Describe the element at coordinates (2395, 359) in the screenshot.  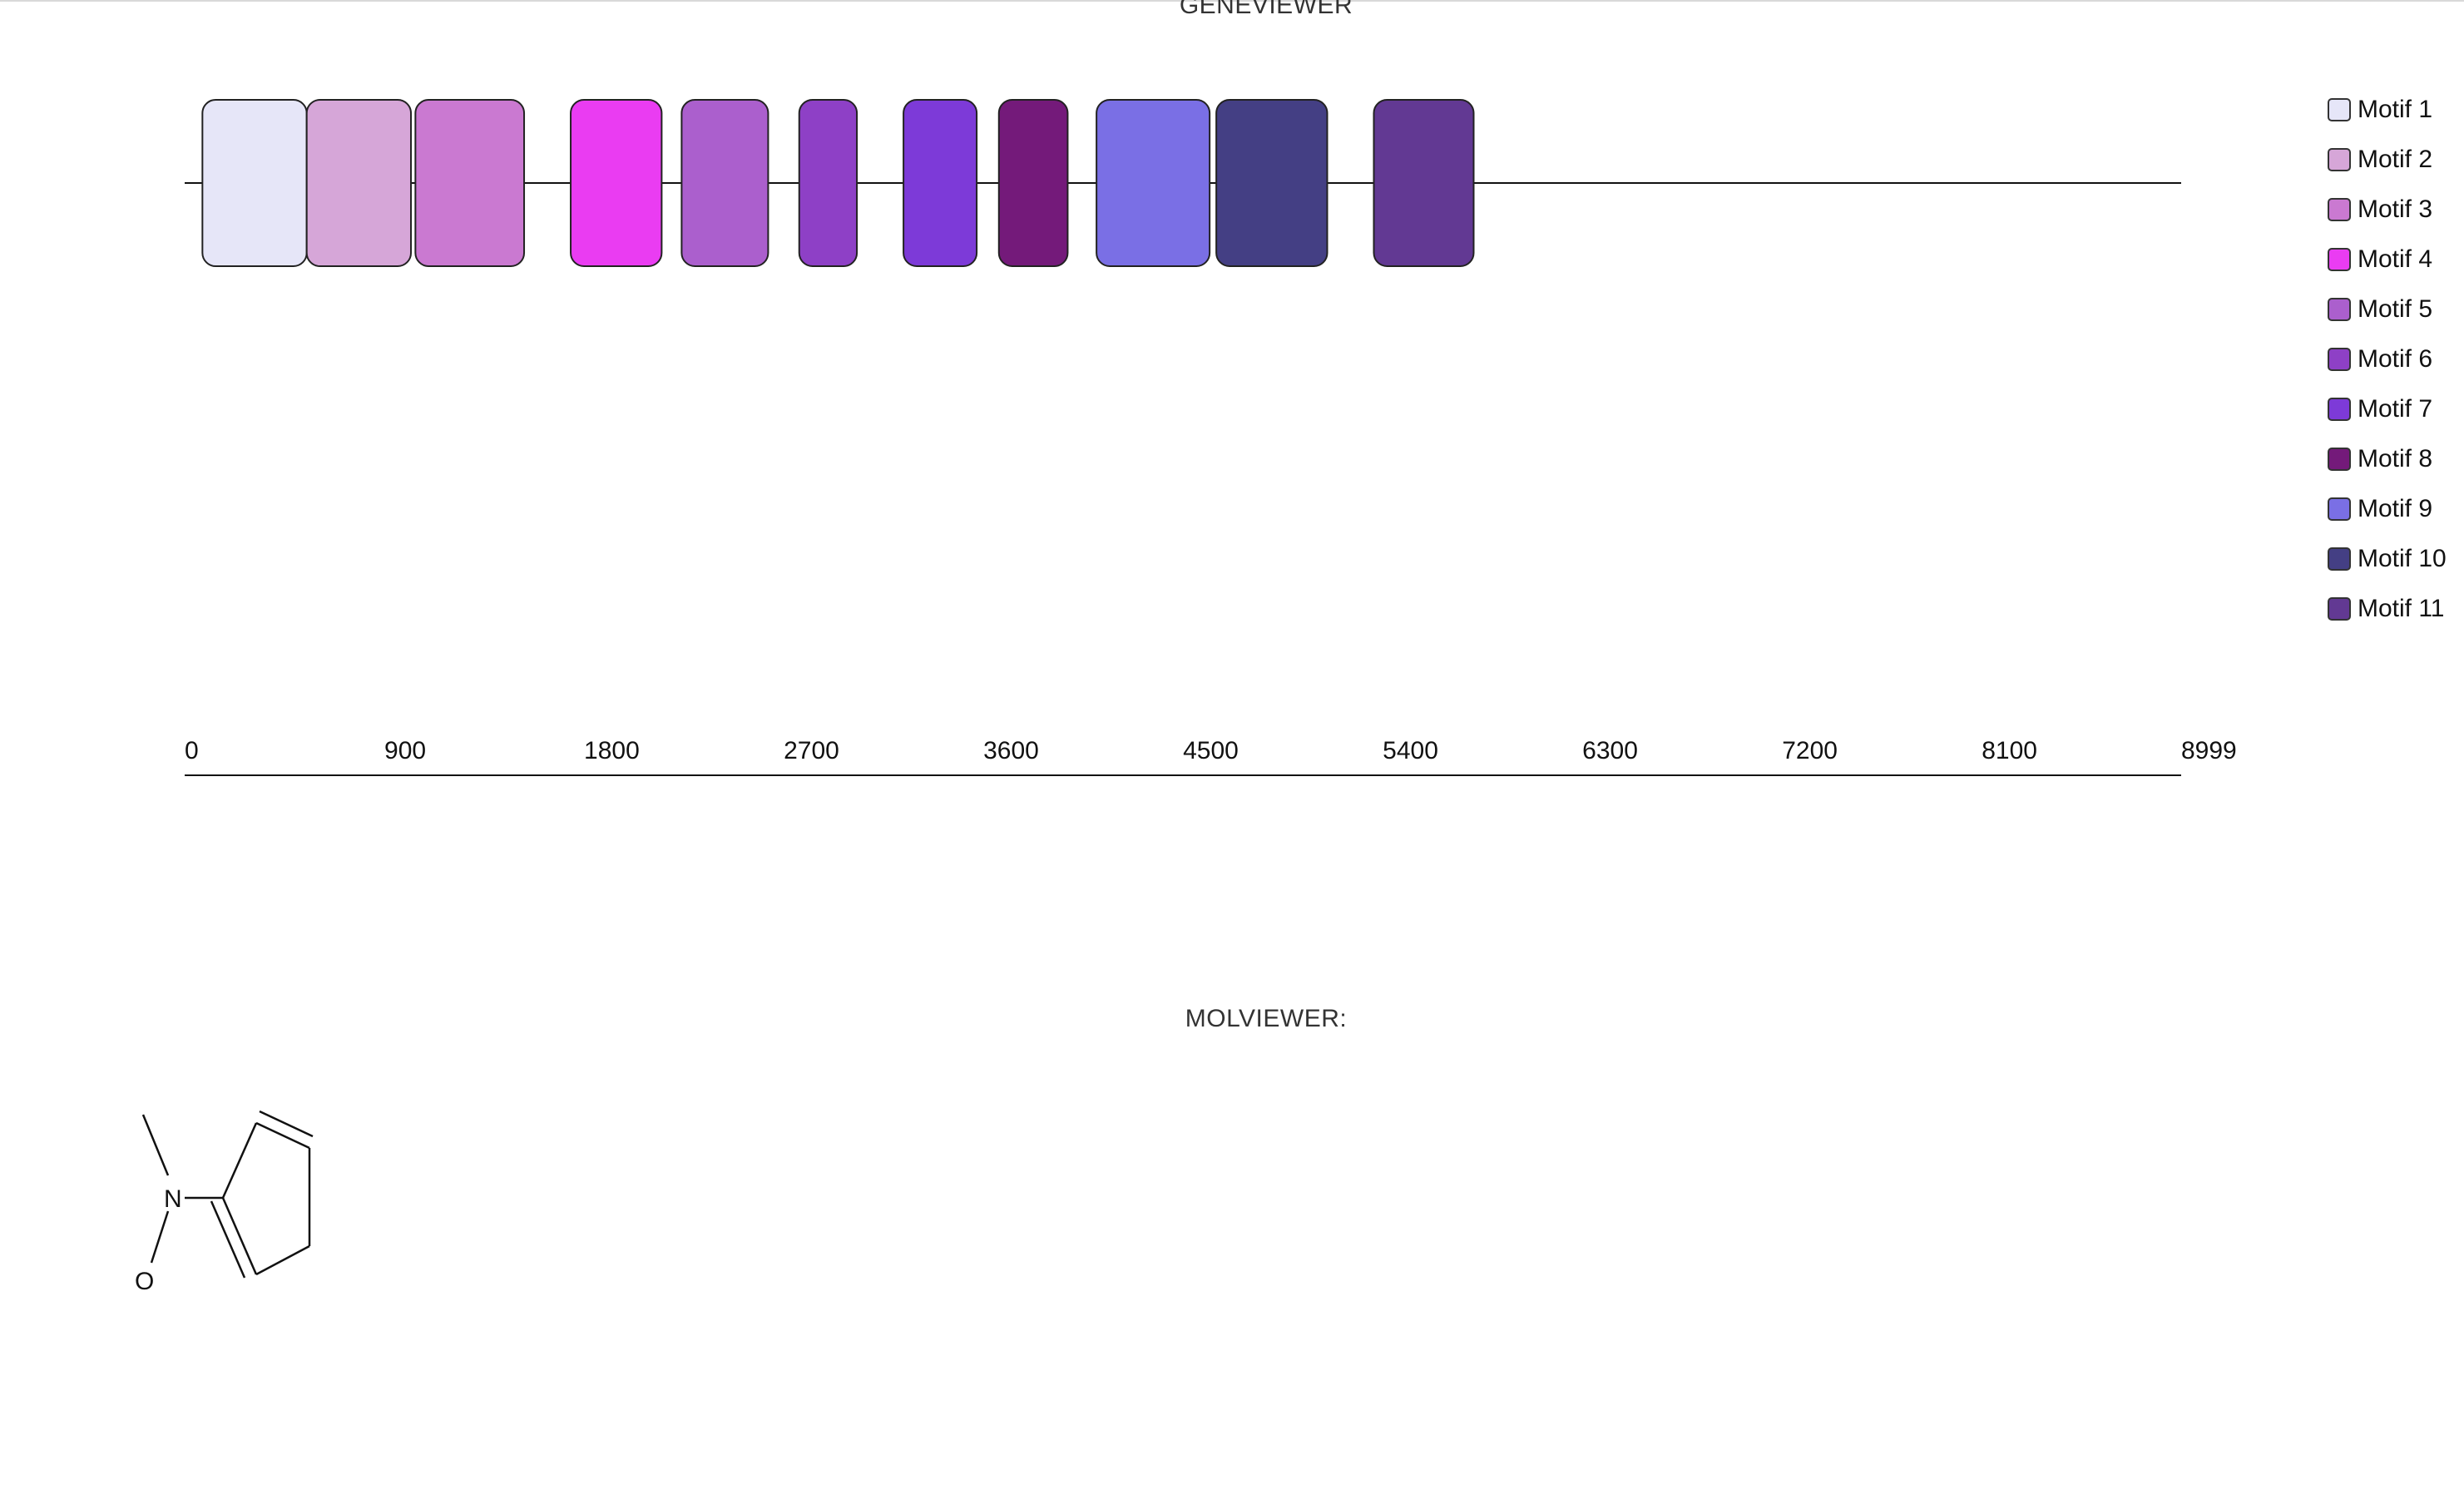
I see `legend-label: Motif 6` at that location.